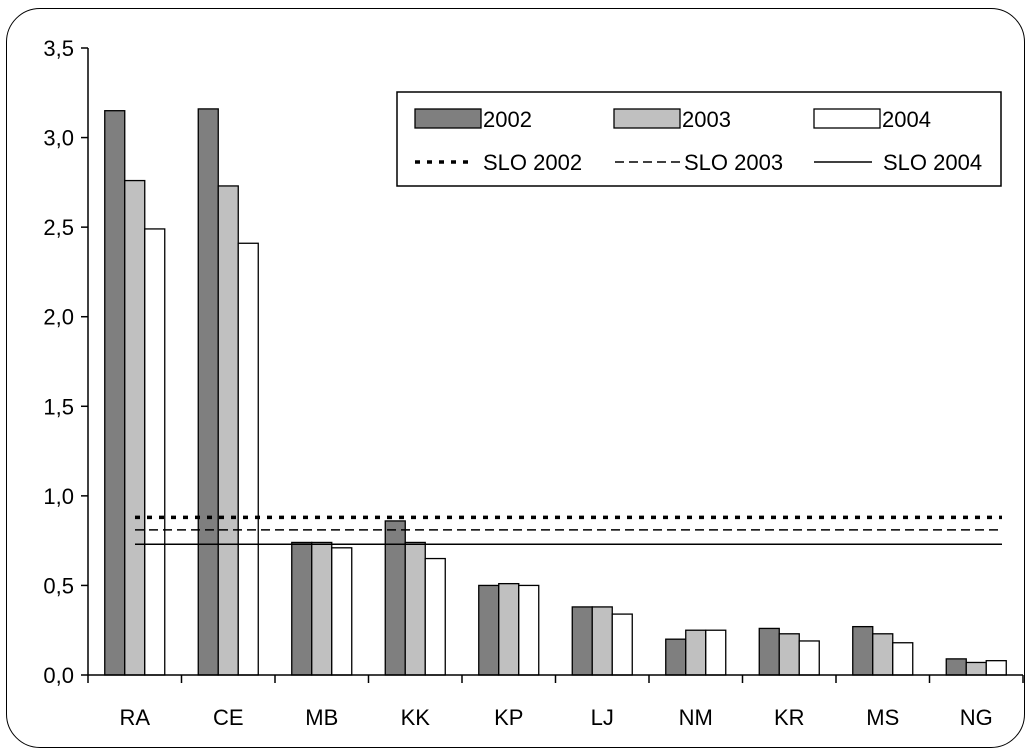 The width and height of the screenshot is (1031, 748). Describe the element at coordinates (647, 118) in the screenshot. I see `legend-swatch-2003` at that location.